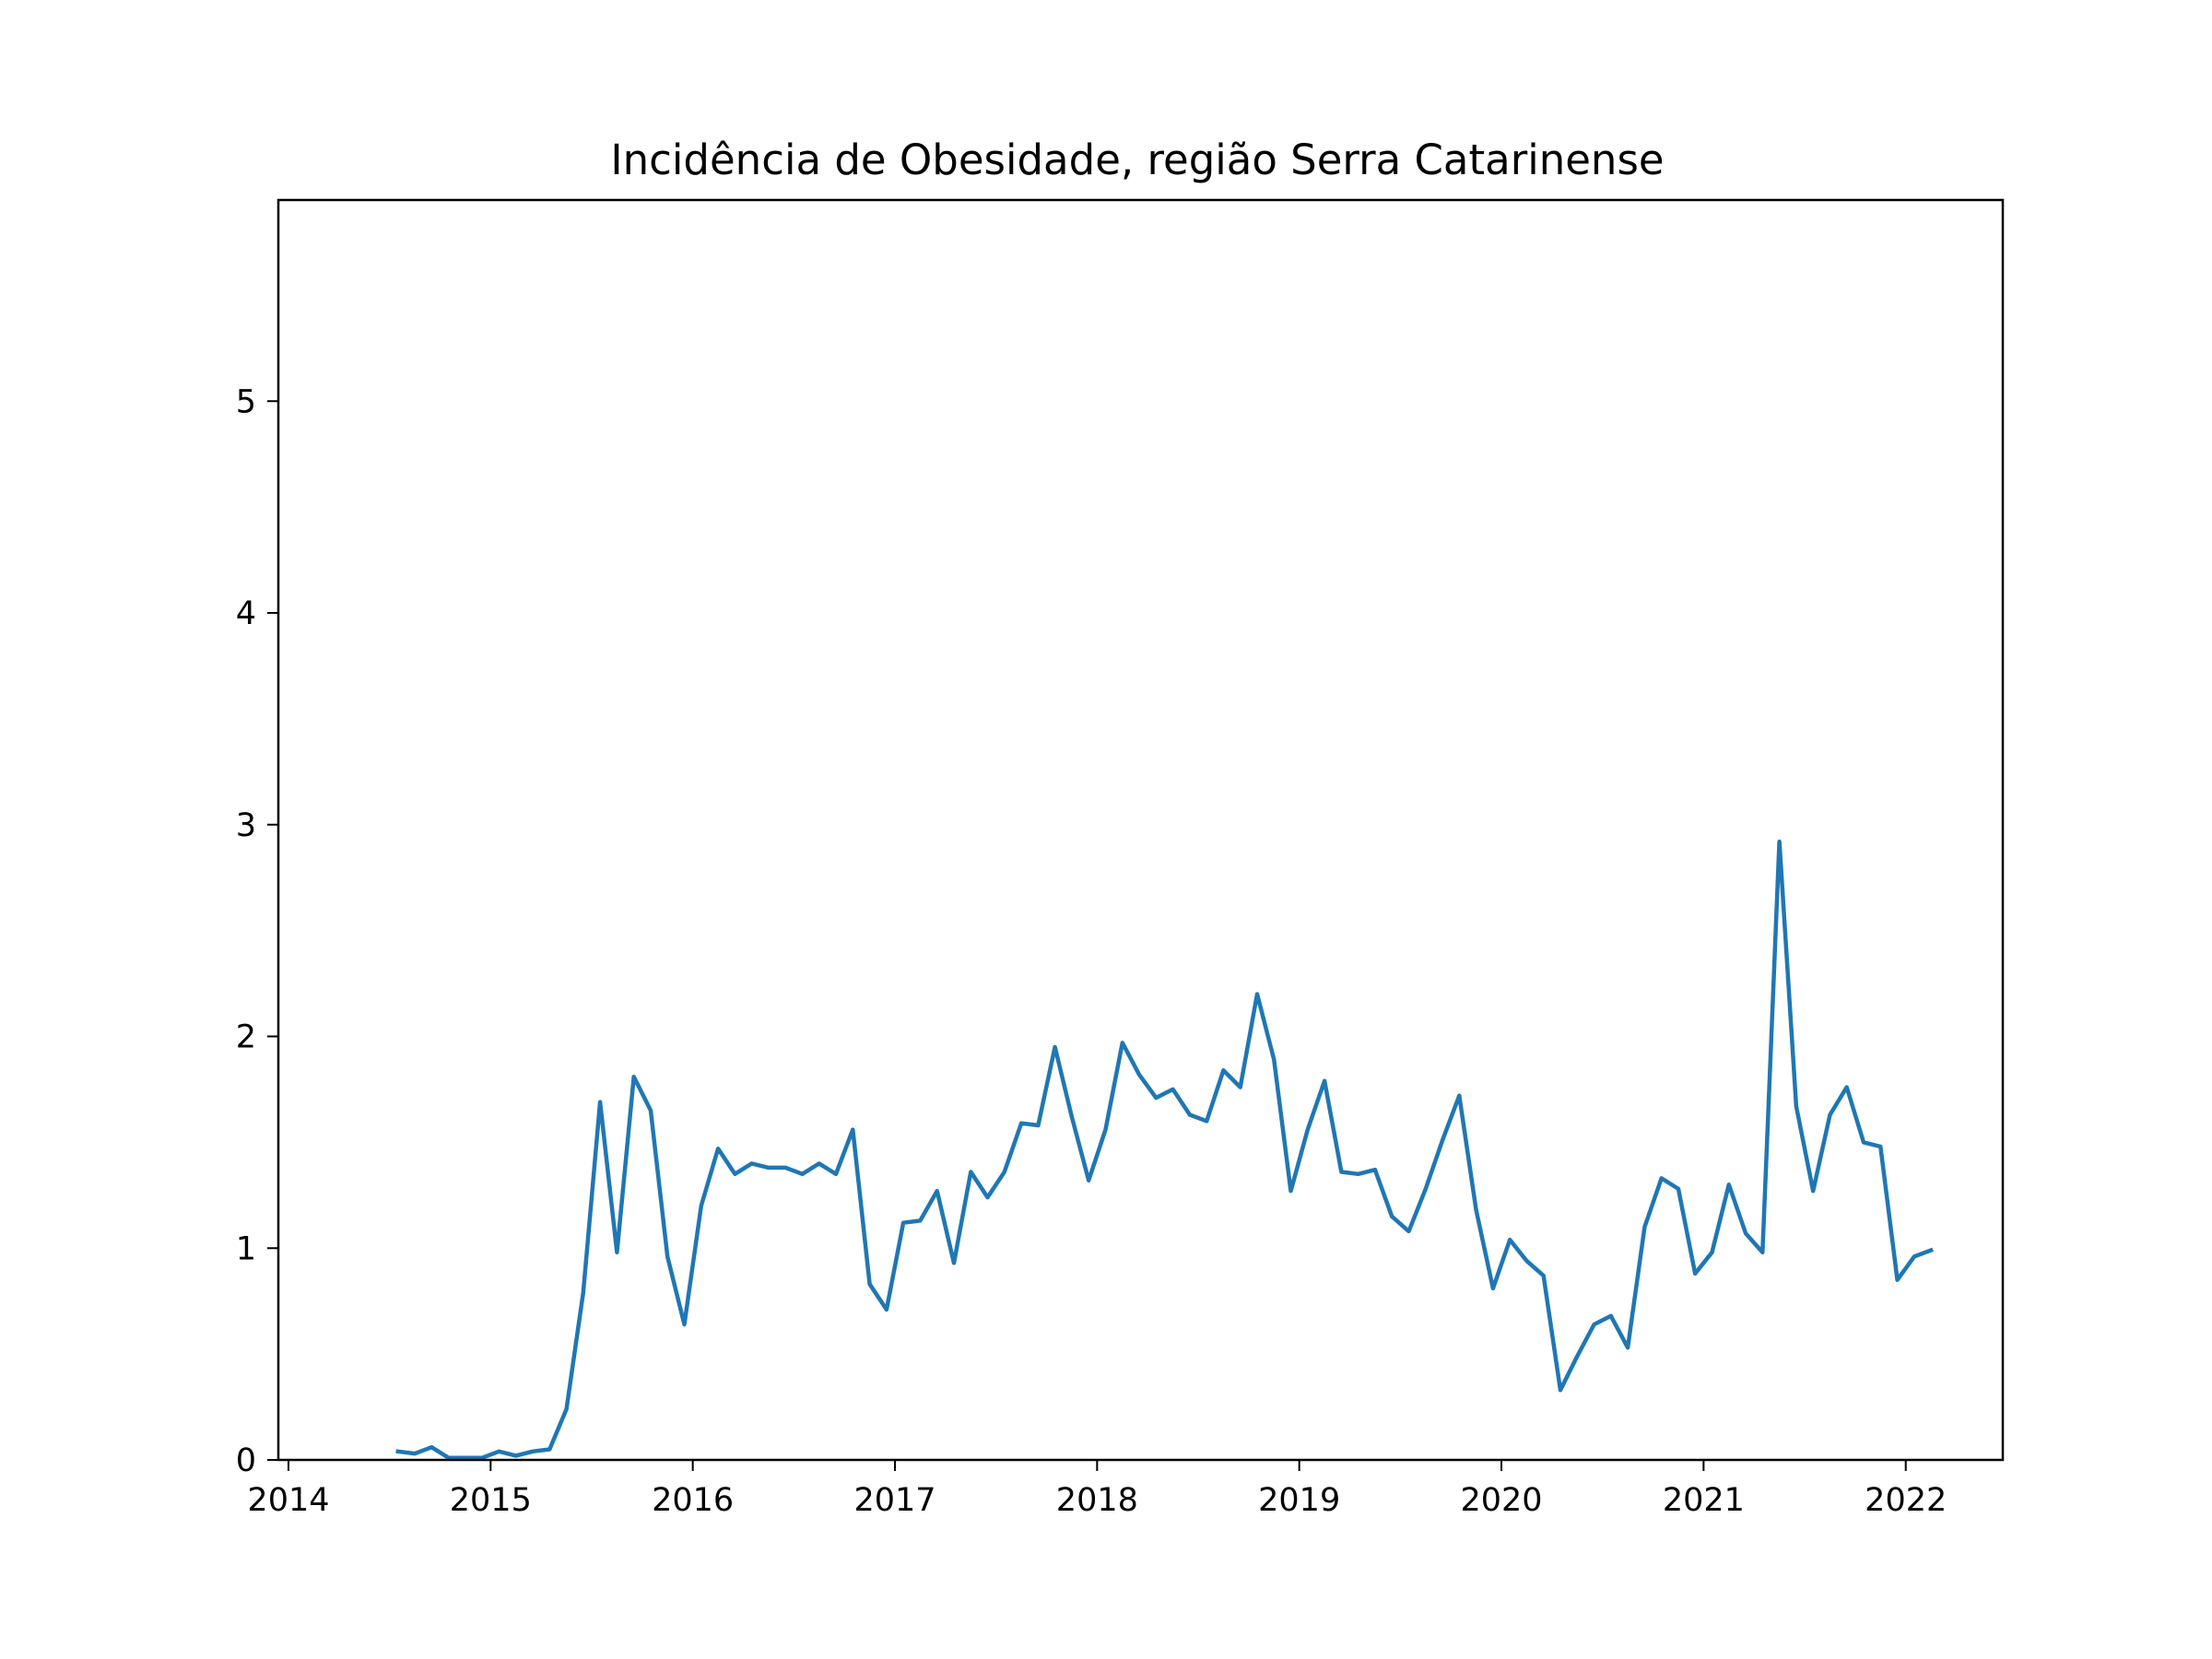 This screenshot has width=2212, height=1659. I want to click on x-tick-label: 2022, so click(1906, 1500).